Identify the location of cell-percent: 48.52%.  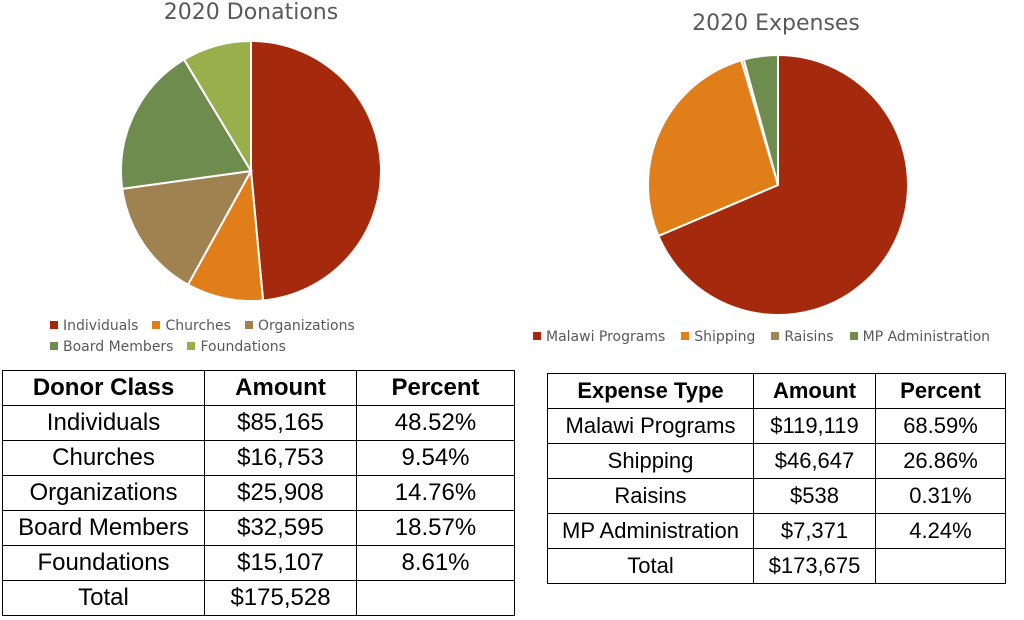
(435, 423).